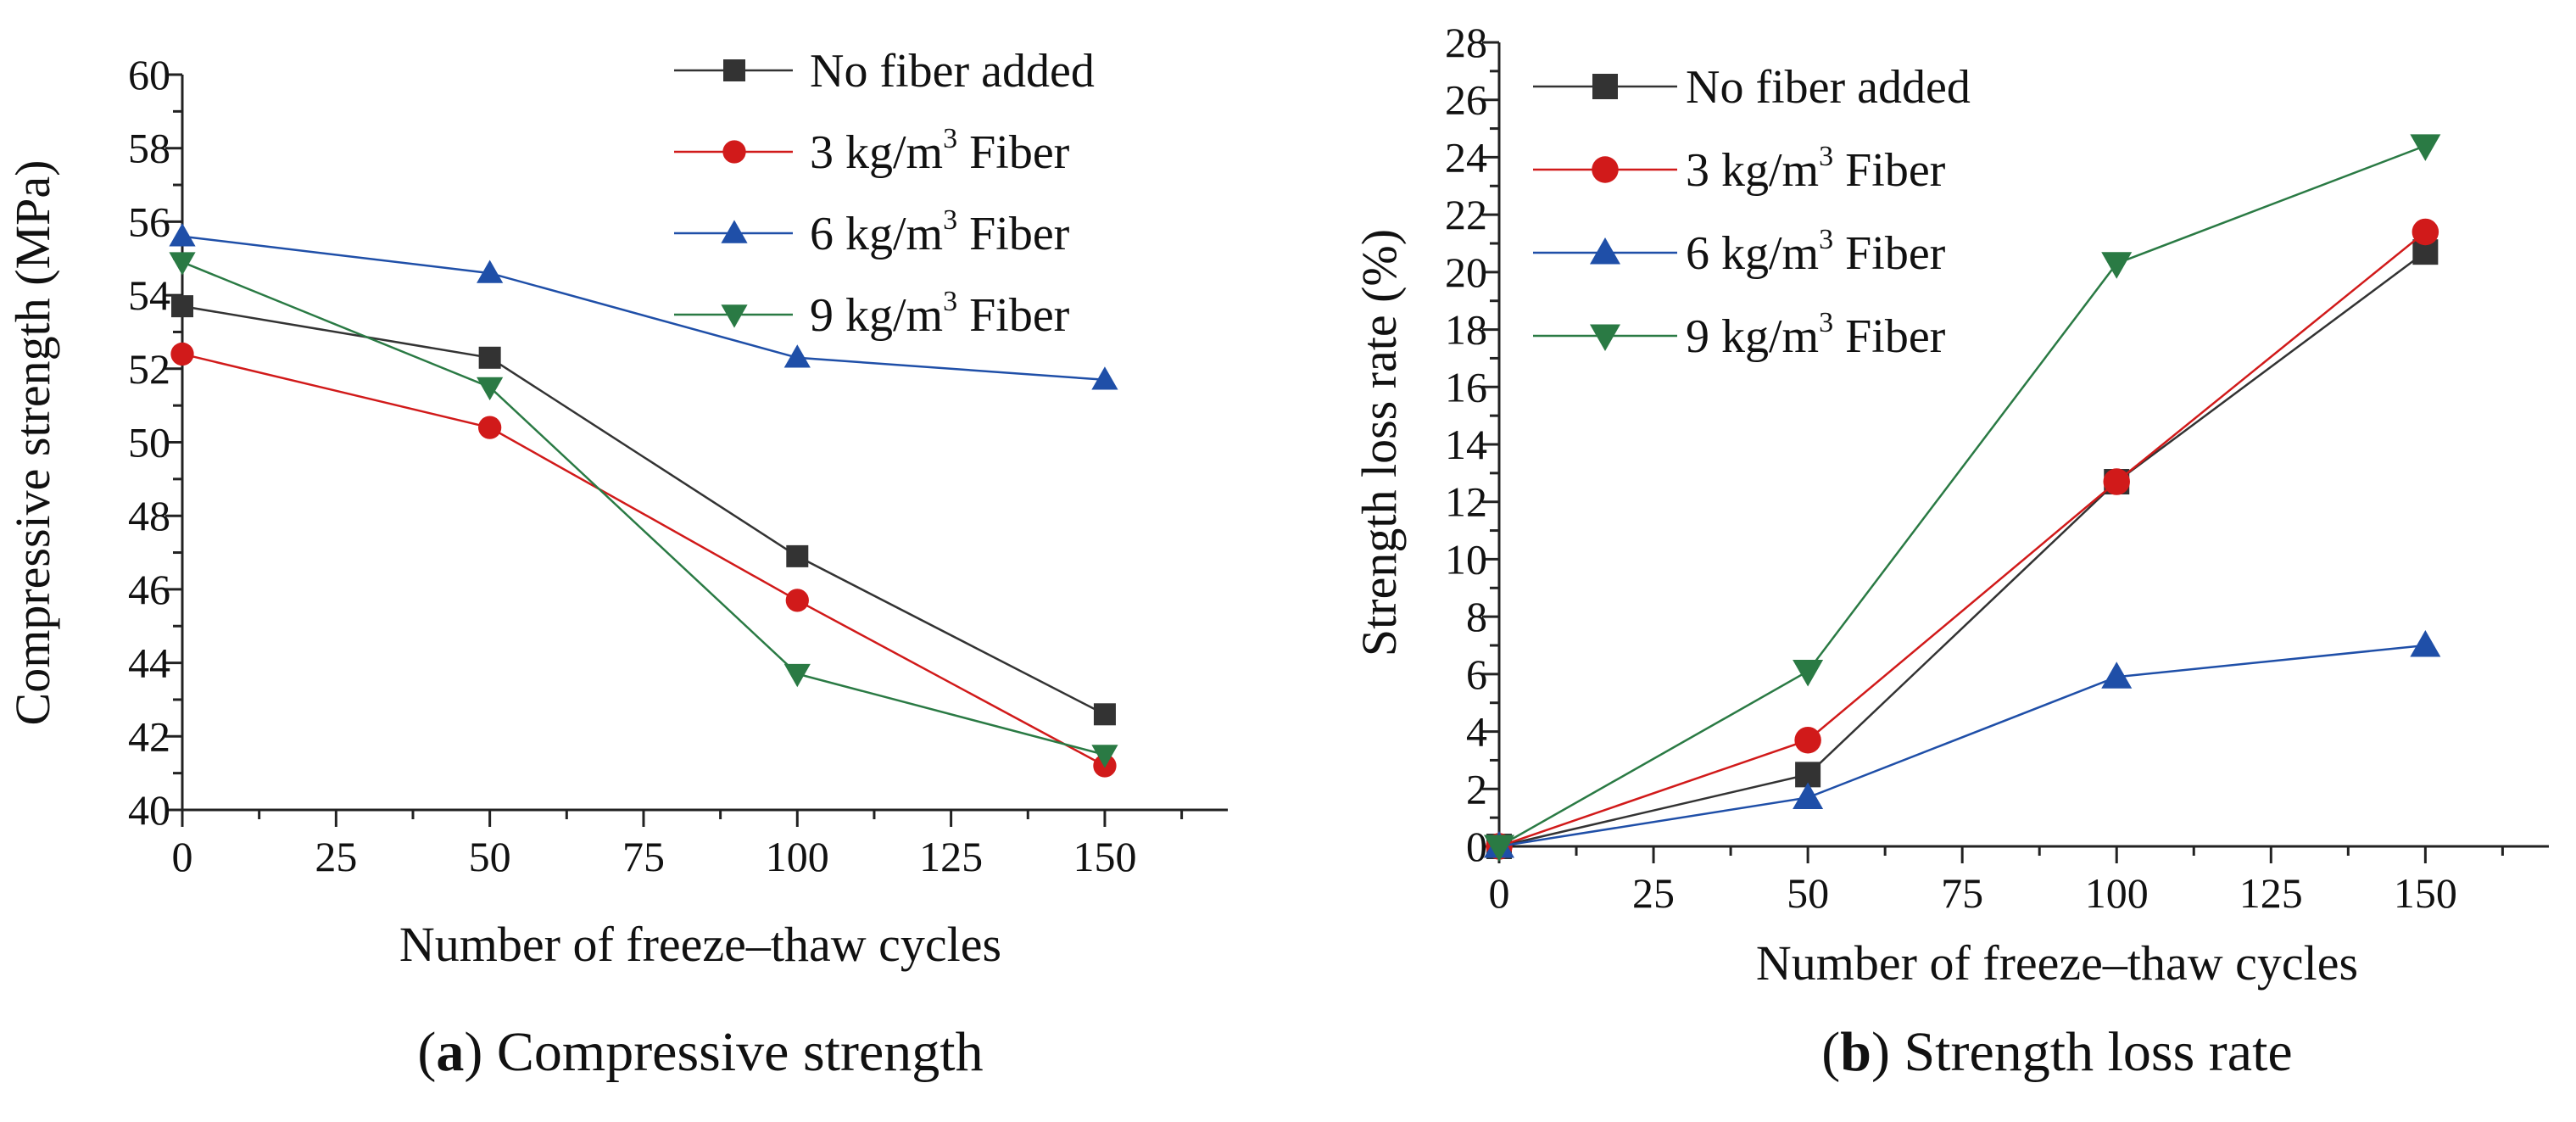 The height and width of the screenshot is (1122, 2576). What do you see at coordinates (951, 857) in the screenshot?
I see `x-tick-label-a: 125` at bounding box center [951, 857].